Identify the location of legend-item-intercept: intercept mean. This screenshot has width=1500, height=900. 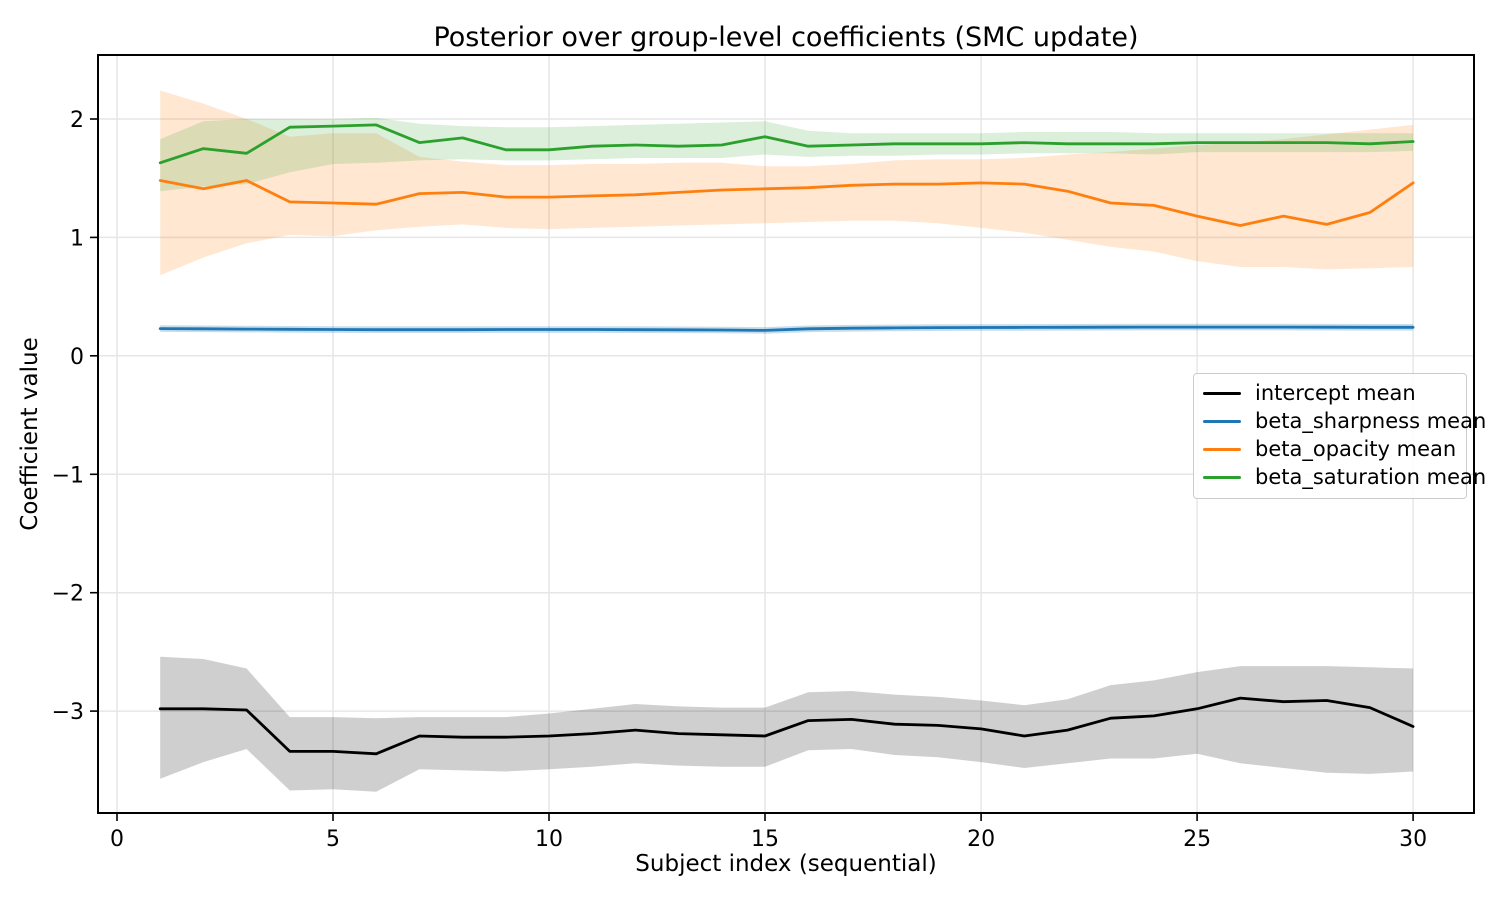
(1330, 393).